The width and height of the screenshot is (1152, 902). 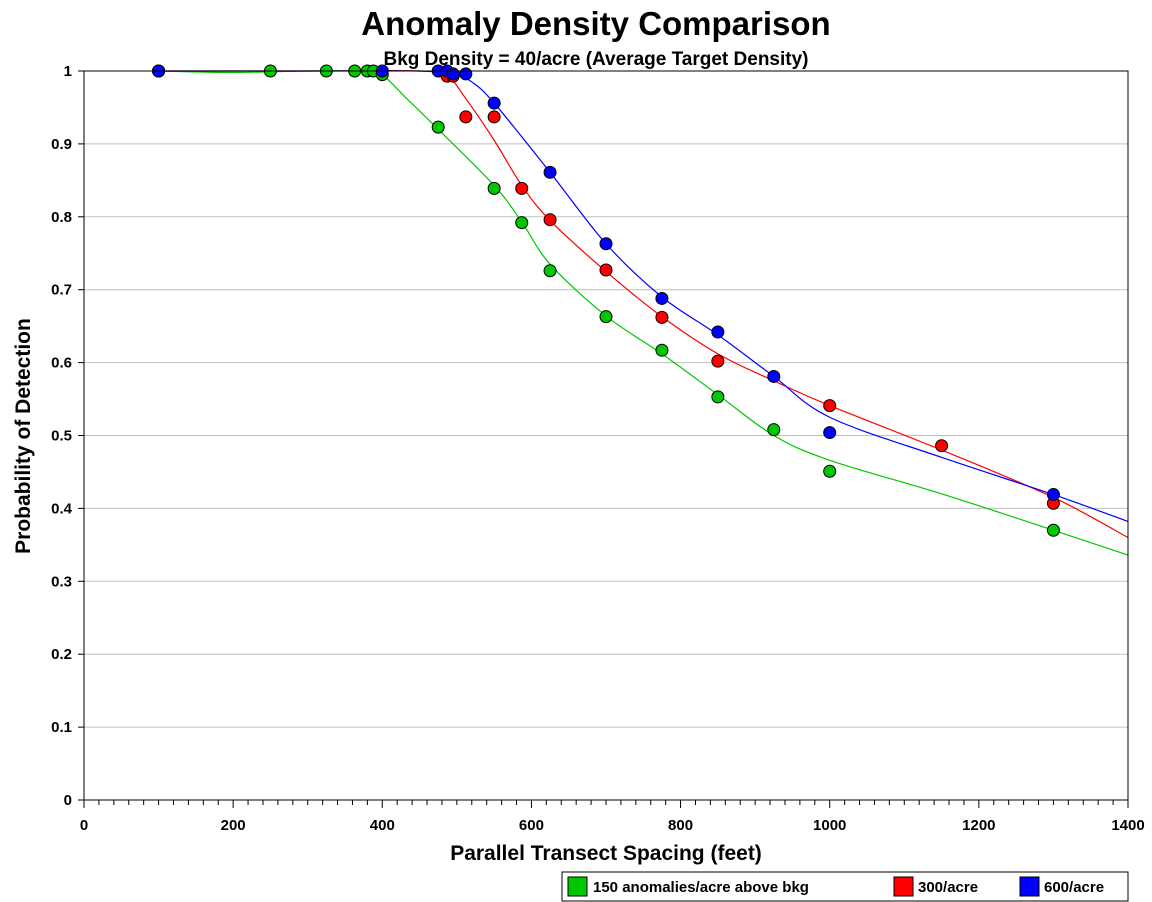 I want to click on y-axis-ticks: 0 0.1 0.2 0.3 0.4 0.5 0.6 0.7 0.8 0.9 1, so click(x=67, y=436).